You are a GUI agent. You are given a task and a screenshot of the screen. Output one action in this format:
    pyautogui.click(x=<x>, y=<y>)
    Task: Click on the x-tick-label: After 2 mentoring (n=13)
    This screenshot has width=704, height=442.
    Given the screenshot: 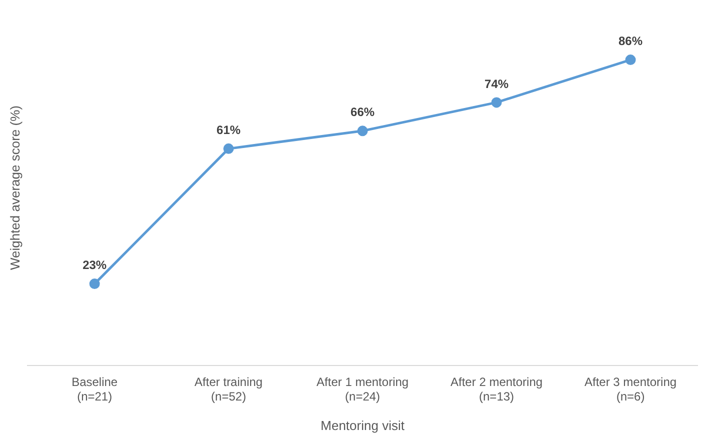 What is the action you would take?
    pyautogui.click(x=496, y=389)
    